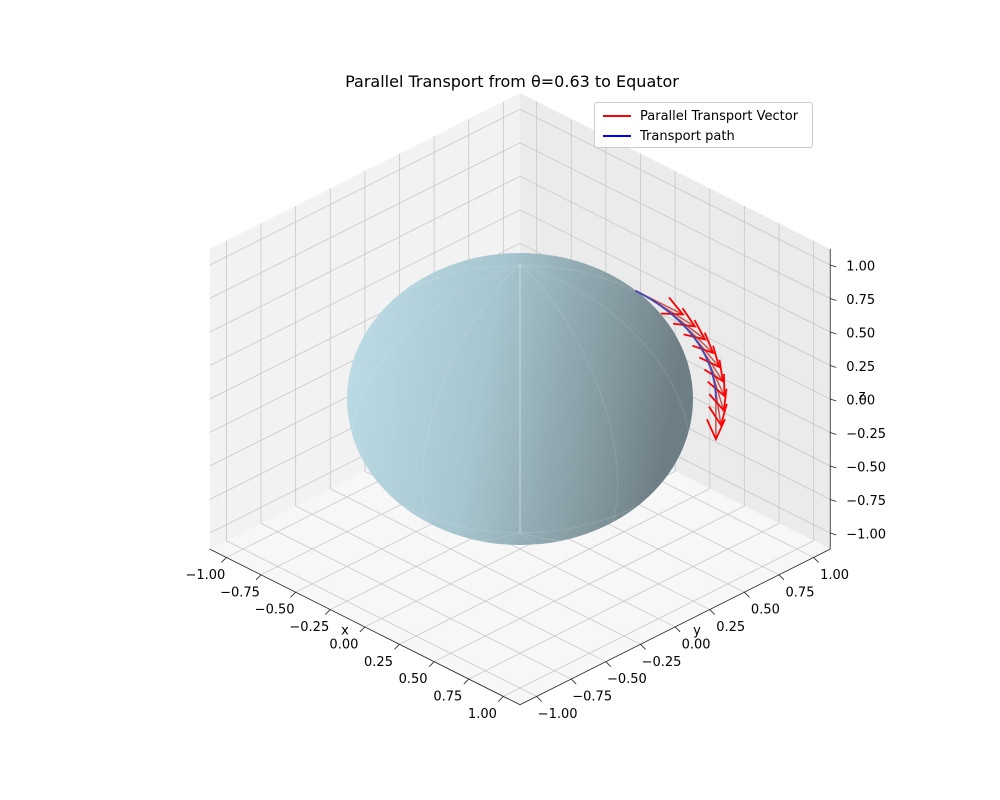 This screenshot has height=800, width=1000. What do you see at coordinates (866, 468) in the screenshot?
I see `z-tick-label: −0.50` at bounding box center [866, 468].